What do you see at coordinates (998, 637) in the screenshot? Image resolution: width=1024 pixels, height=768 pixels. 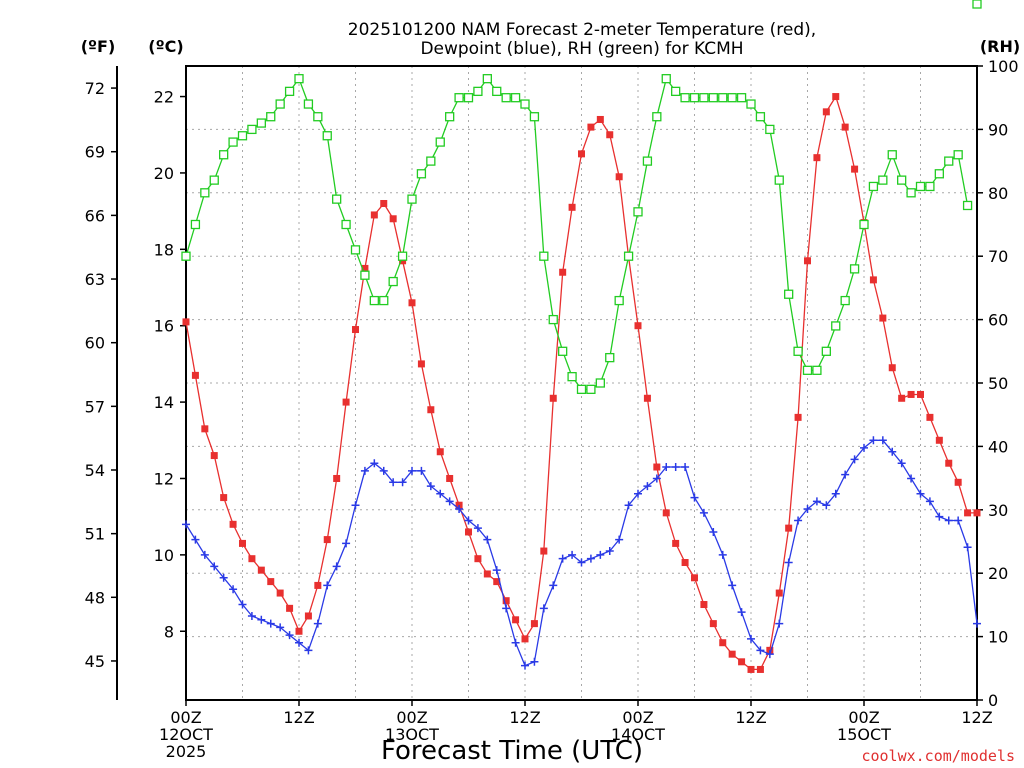 I see `rh-tick-label: 10` at bounding box center [998, 637].